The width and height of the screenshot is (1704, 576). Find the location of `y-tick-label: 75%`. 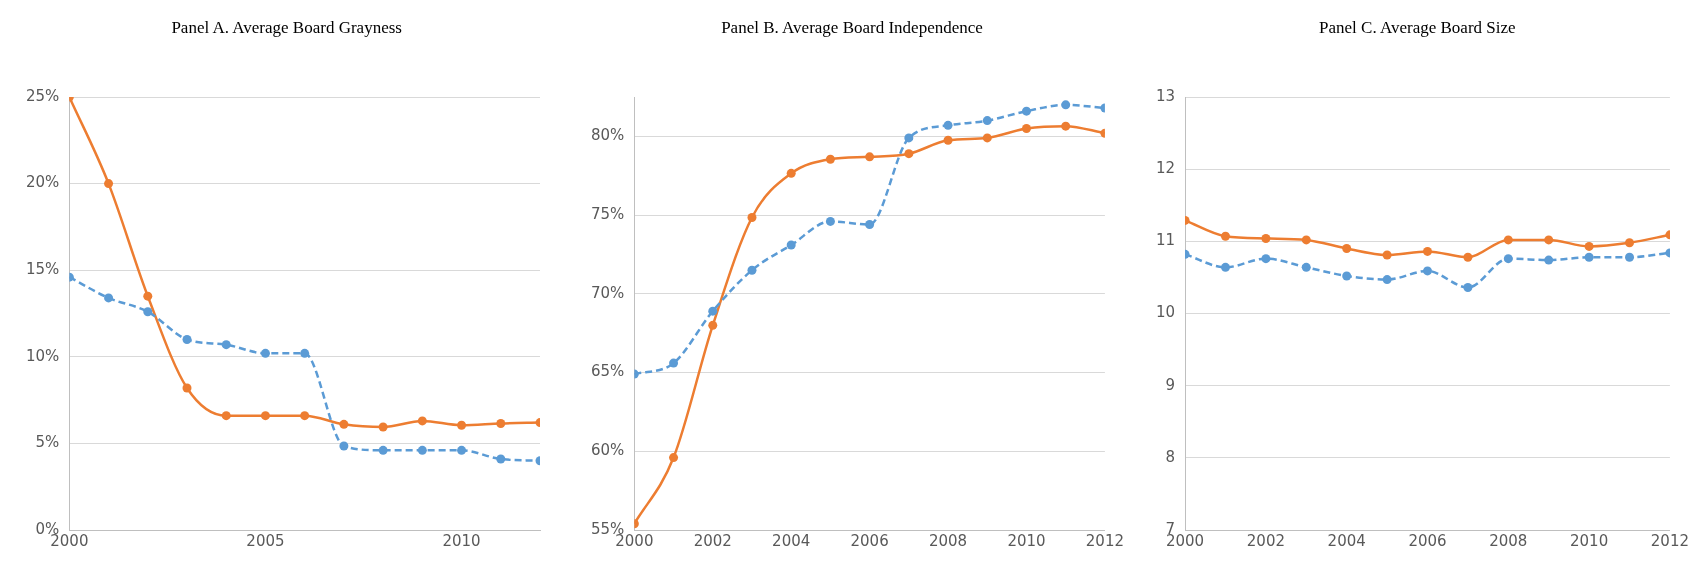

y-tick-label: 75% is located at coordinates (607, 213).